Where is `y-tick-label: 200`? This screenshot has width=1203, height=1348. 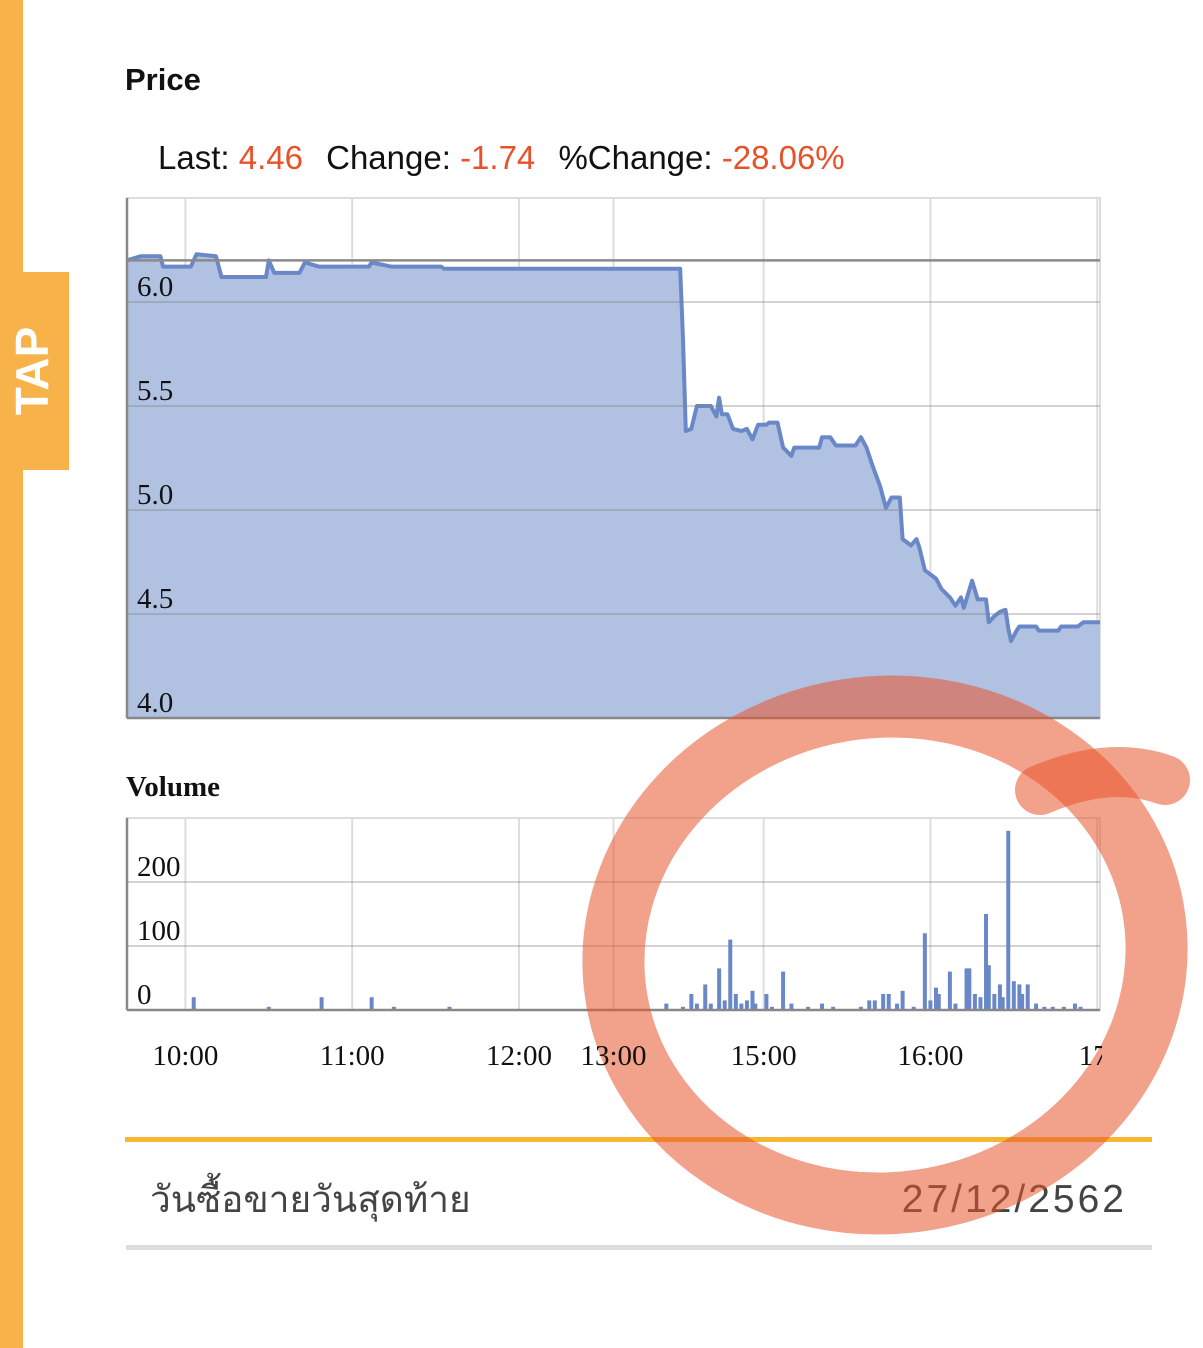
y-tick-label: 200 is located at coordinates (159, 867).